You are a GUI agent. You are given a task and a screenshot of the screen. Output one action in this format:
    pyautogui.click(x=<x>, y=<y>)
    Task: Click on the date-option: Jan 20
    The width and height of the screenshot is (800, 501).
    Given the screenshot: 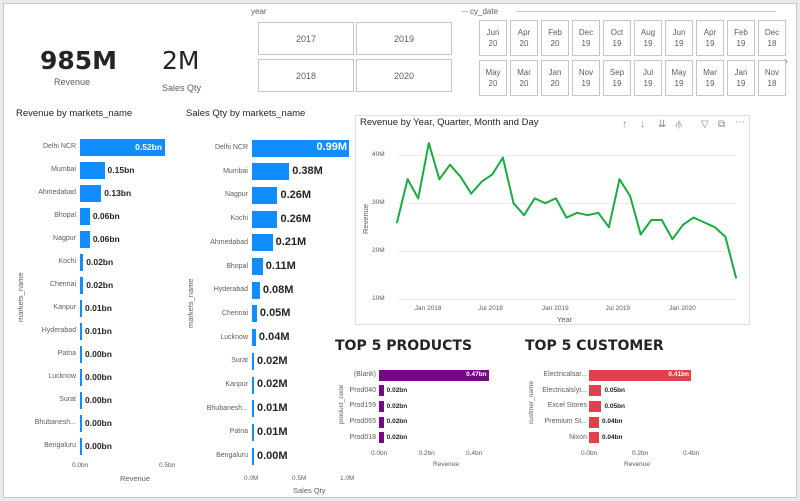 What is the action you would take?
    pyautogui.click(x=555, y=78)
    